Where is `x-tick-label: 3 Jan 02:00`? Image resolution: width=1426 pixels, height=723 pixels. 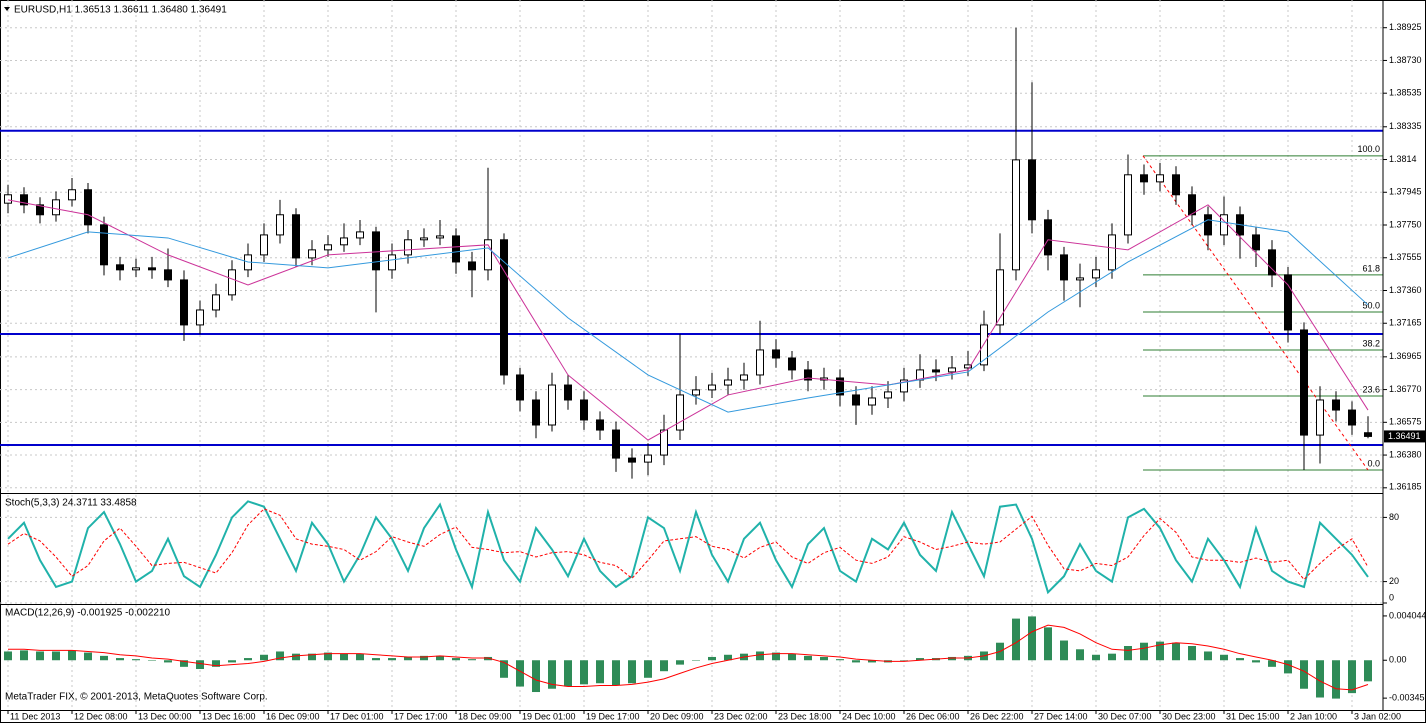 x-tick-label: 3 Jan 02:00 is located at coordinates (1377, 716).